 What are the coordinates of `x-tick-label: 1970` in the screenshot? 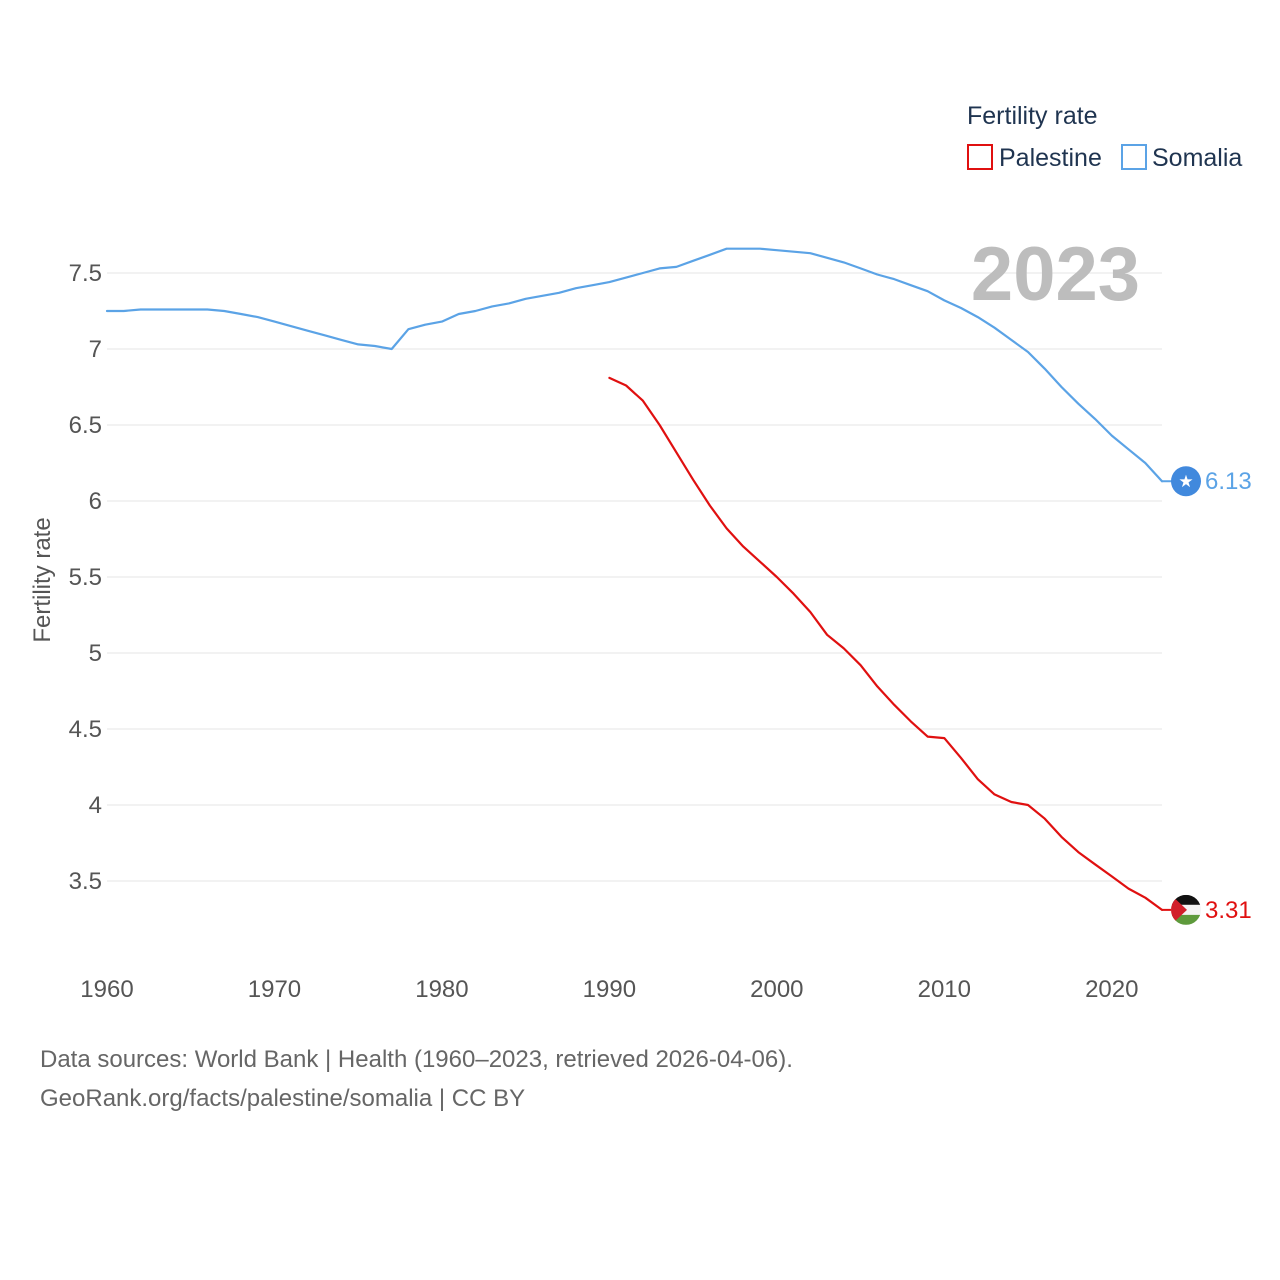 It's located at (274, 989).